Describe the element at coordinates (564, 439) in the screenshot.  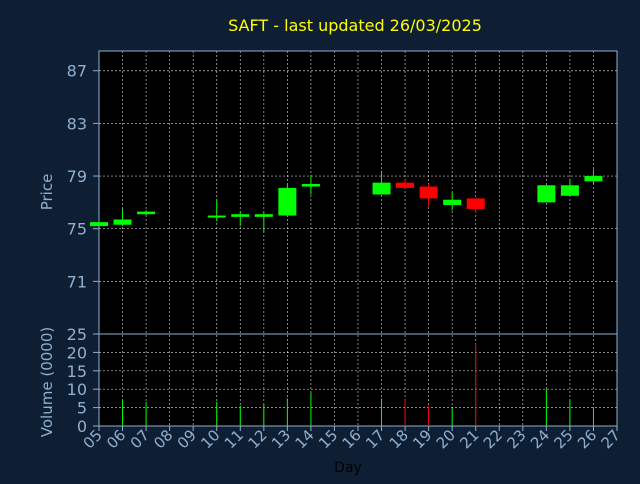
I see `x-tick-label: 25` at that location.